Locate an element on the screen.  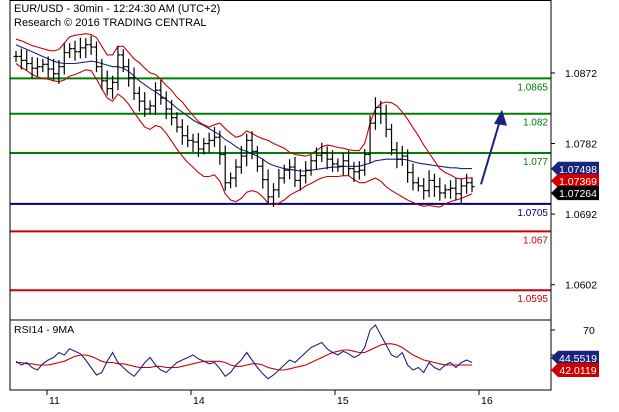
rsi-badge-shape is located at coordinates (575, 357).